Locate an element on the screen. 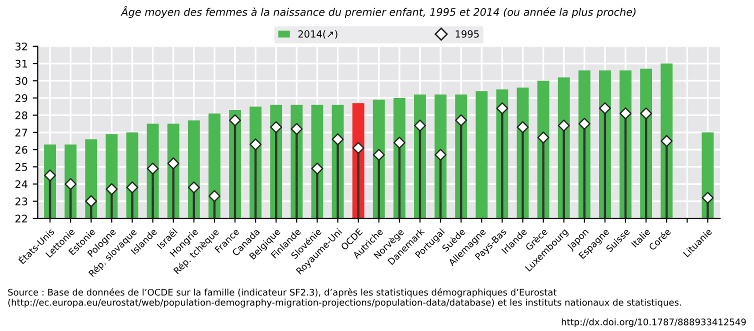 The width and height of the screenshot is (754, 331). y-tick-label: 23 is located at coordinates (21, 201).